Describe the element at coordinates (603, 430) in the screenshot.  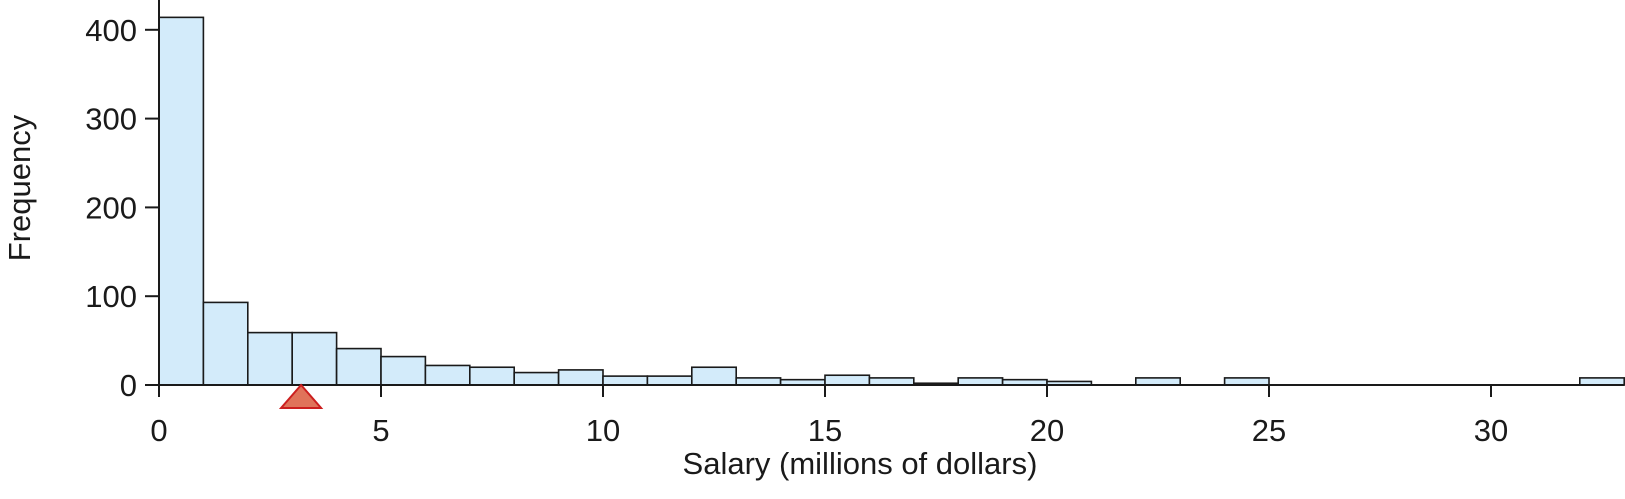
I see `x-tick-label-10: 10` at that location.